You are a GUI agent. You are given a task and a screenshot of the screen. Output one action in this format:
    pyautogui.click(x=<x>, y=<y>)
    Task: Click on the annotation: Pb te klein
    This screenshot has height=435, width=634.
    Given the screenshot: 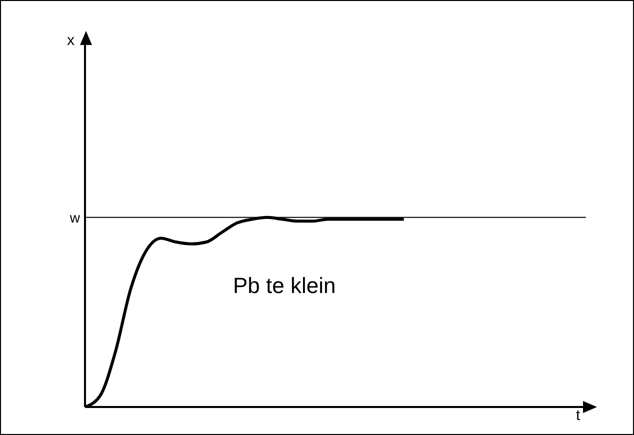 What is the action you would take?
    pyautogui.click(x=284, y=286)
    